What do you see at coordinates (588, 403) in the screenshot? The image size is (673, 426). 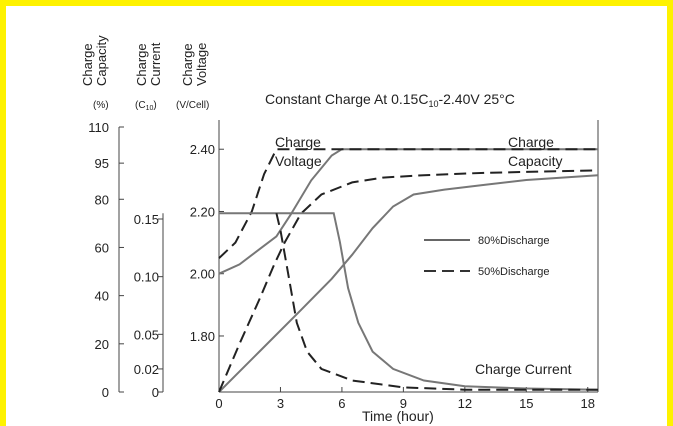 I see `x-tick-label: 18` at bounding box center [588, 403].